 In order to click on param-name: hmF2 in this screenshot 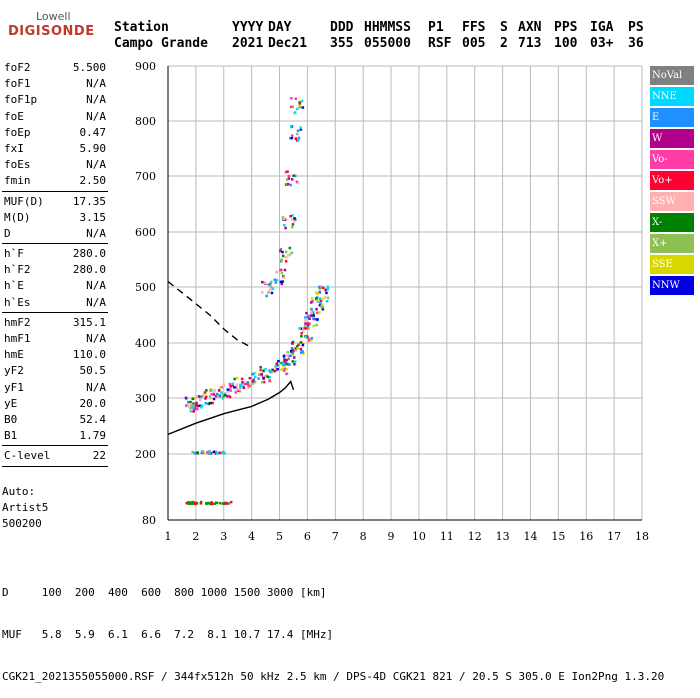, I will do `click(17, 322)`.